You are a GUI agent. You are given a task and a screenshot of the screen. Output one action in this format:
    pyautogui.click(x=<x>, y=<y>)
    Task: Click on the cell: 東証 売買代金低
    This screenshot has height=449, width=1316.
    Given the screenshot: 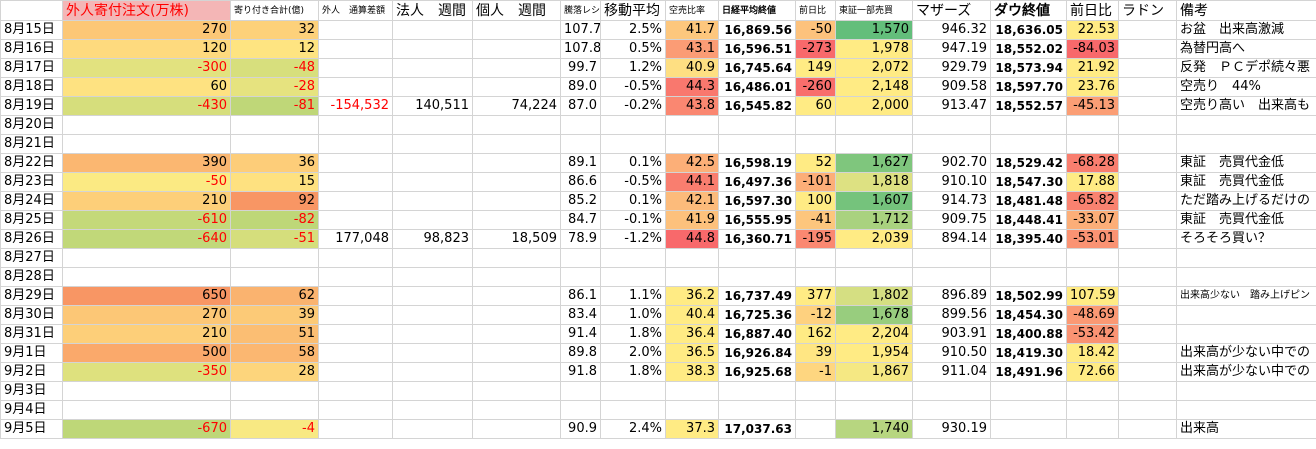 What is the action you would take?
    pyautogui.click(x=1246, y=182)
    